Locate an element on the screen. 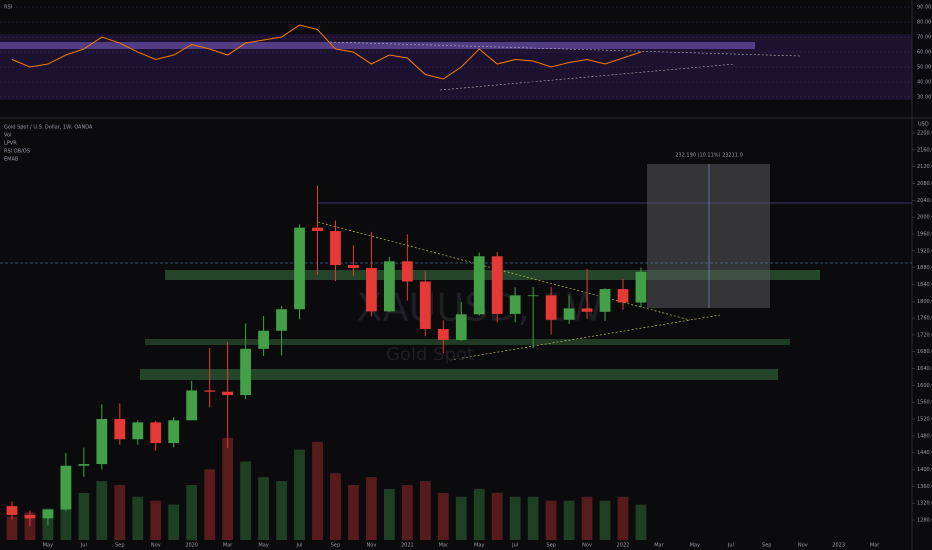 This screenshot has width=932, height=550. y-tick-label: 1560.000 is located at coordinates (924, 403).